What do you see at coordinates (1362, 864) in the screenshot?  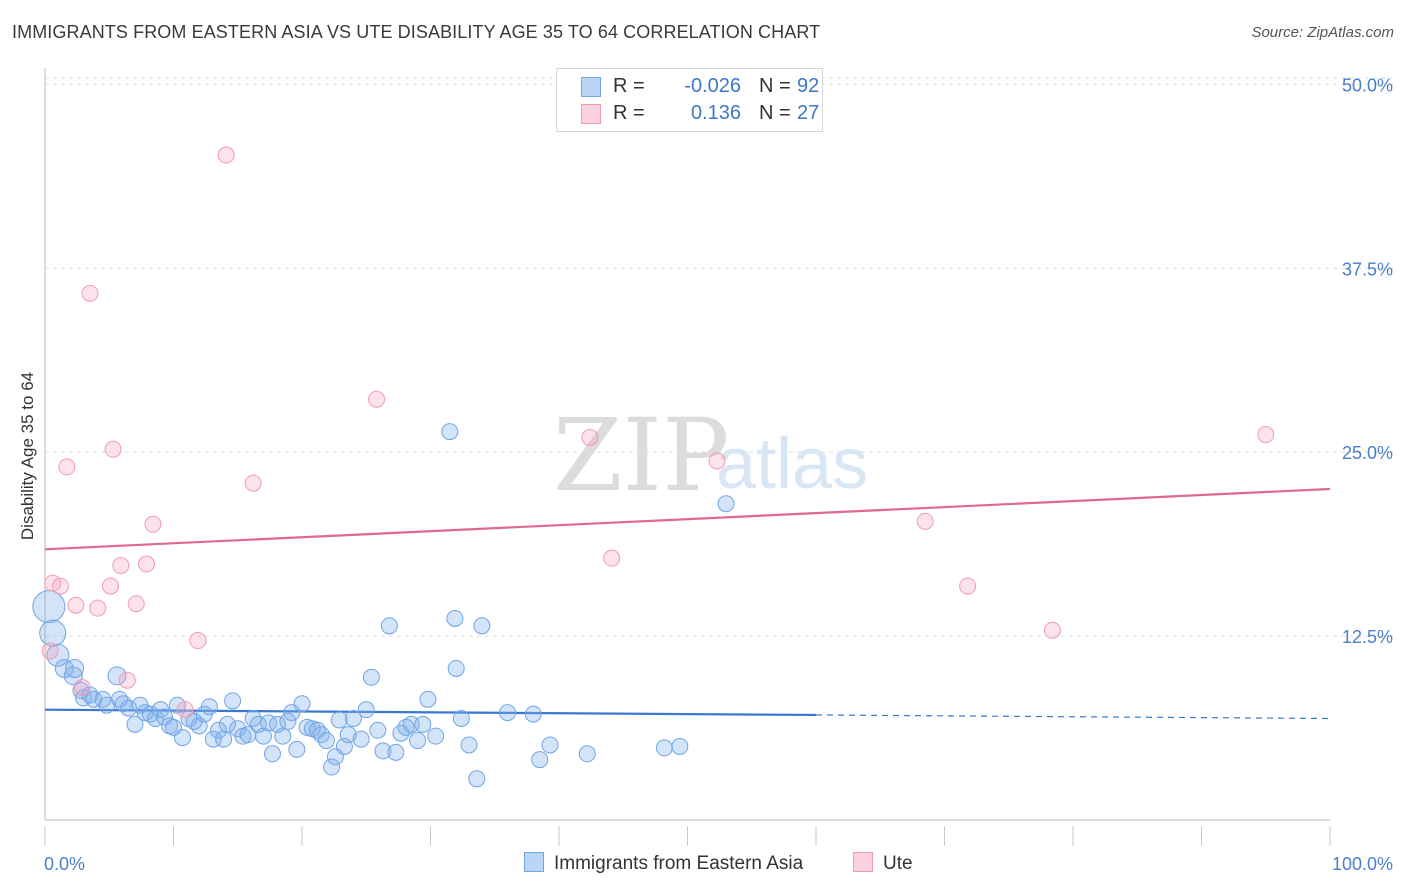 I see `x-tick-label: 100.0%` at bounding box center [1362, 864].